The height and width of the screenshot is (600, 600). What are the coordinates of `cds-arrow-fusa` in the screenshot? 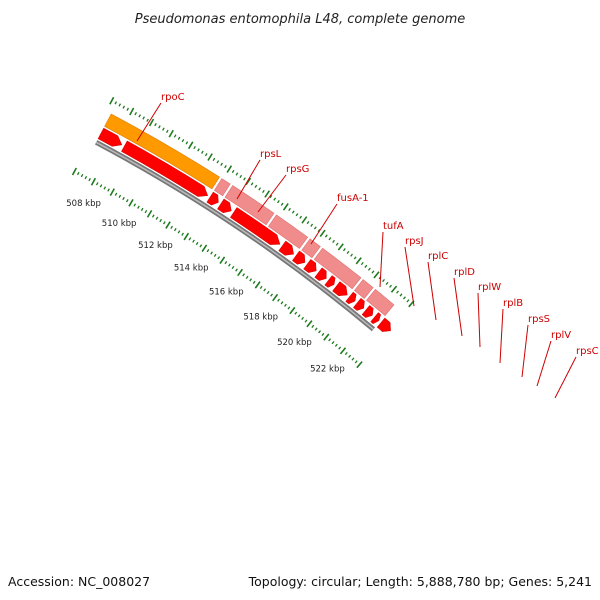 It's located at (255, 226).